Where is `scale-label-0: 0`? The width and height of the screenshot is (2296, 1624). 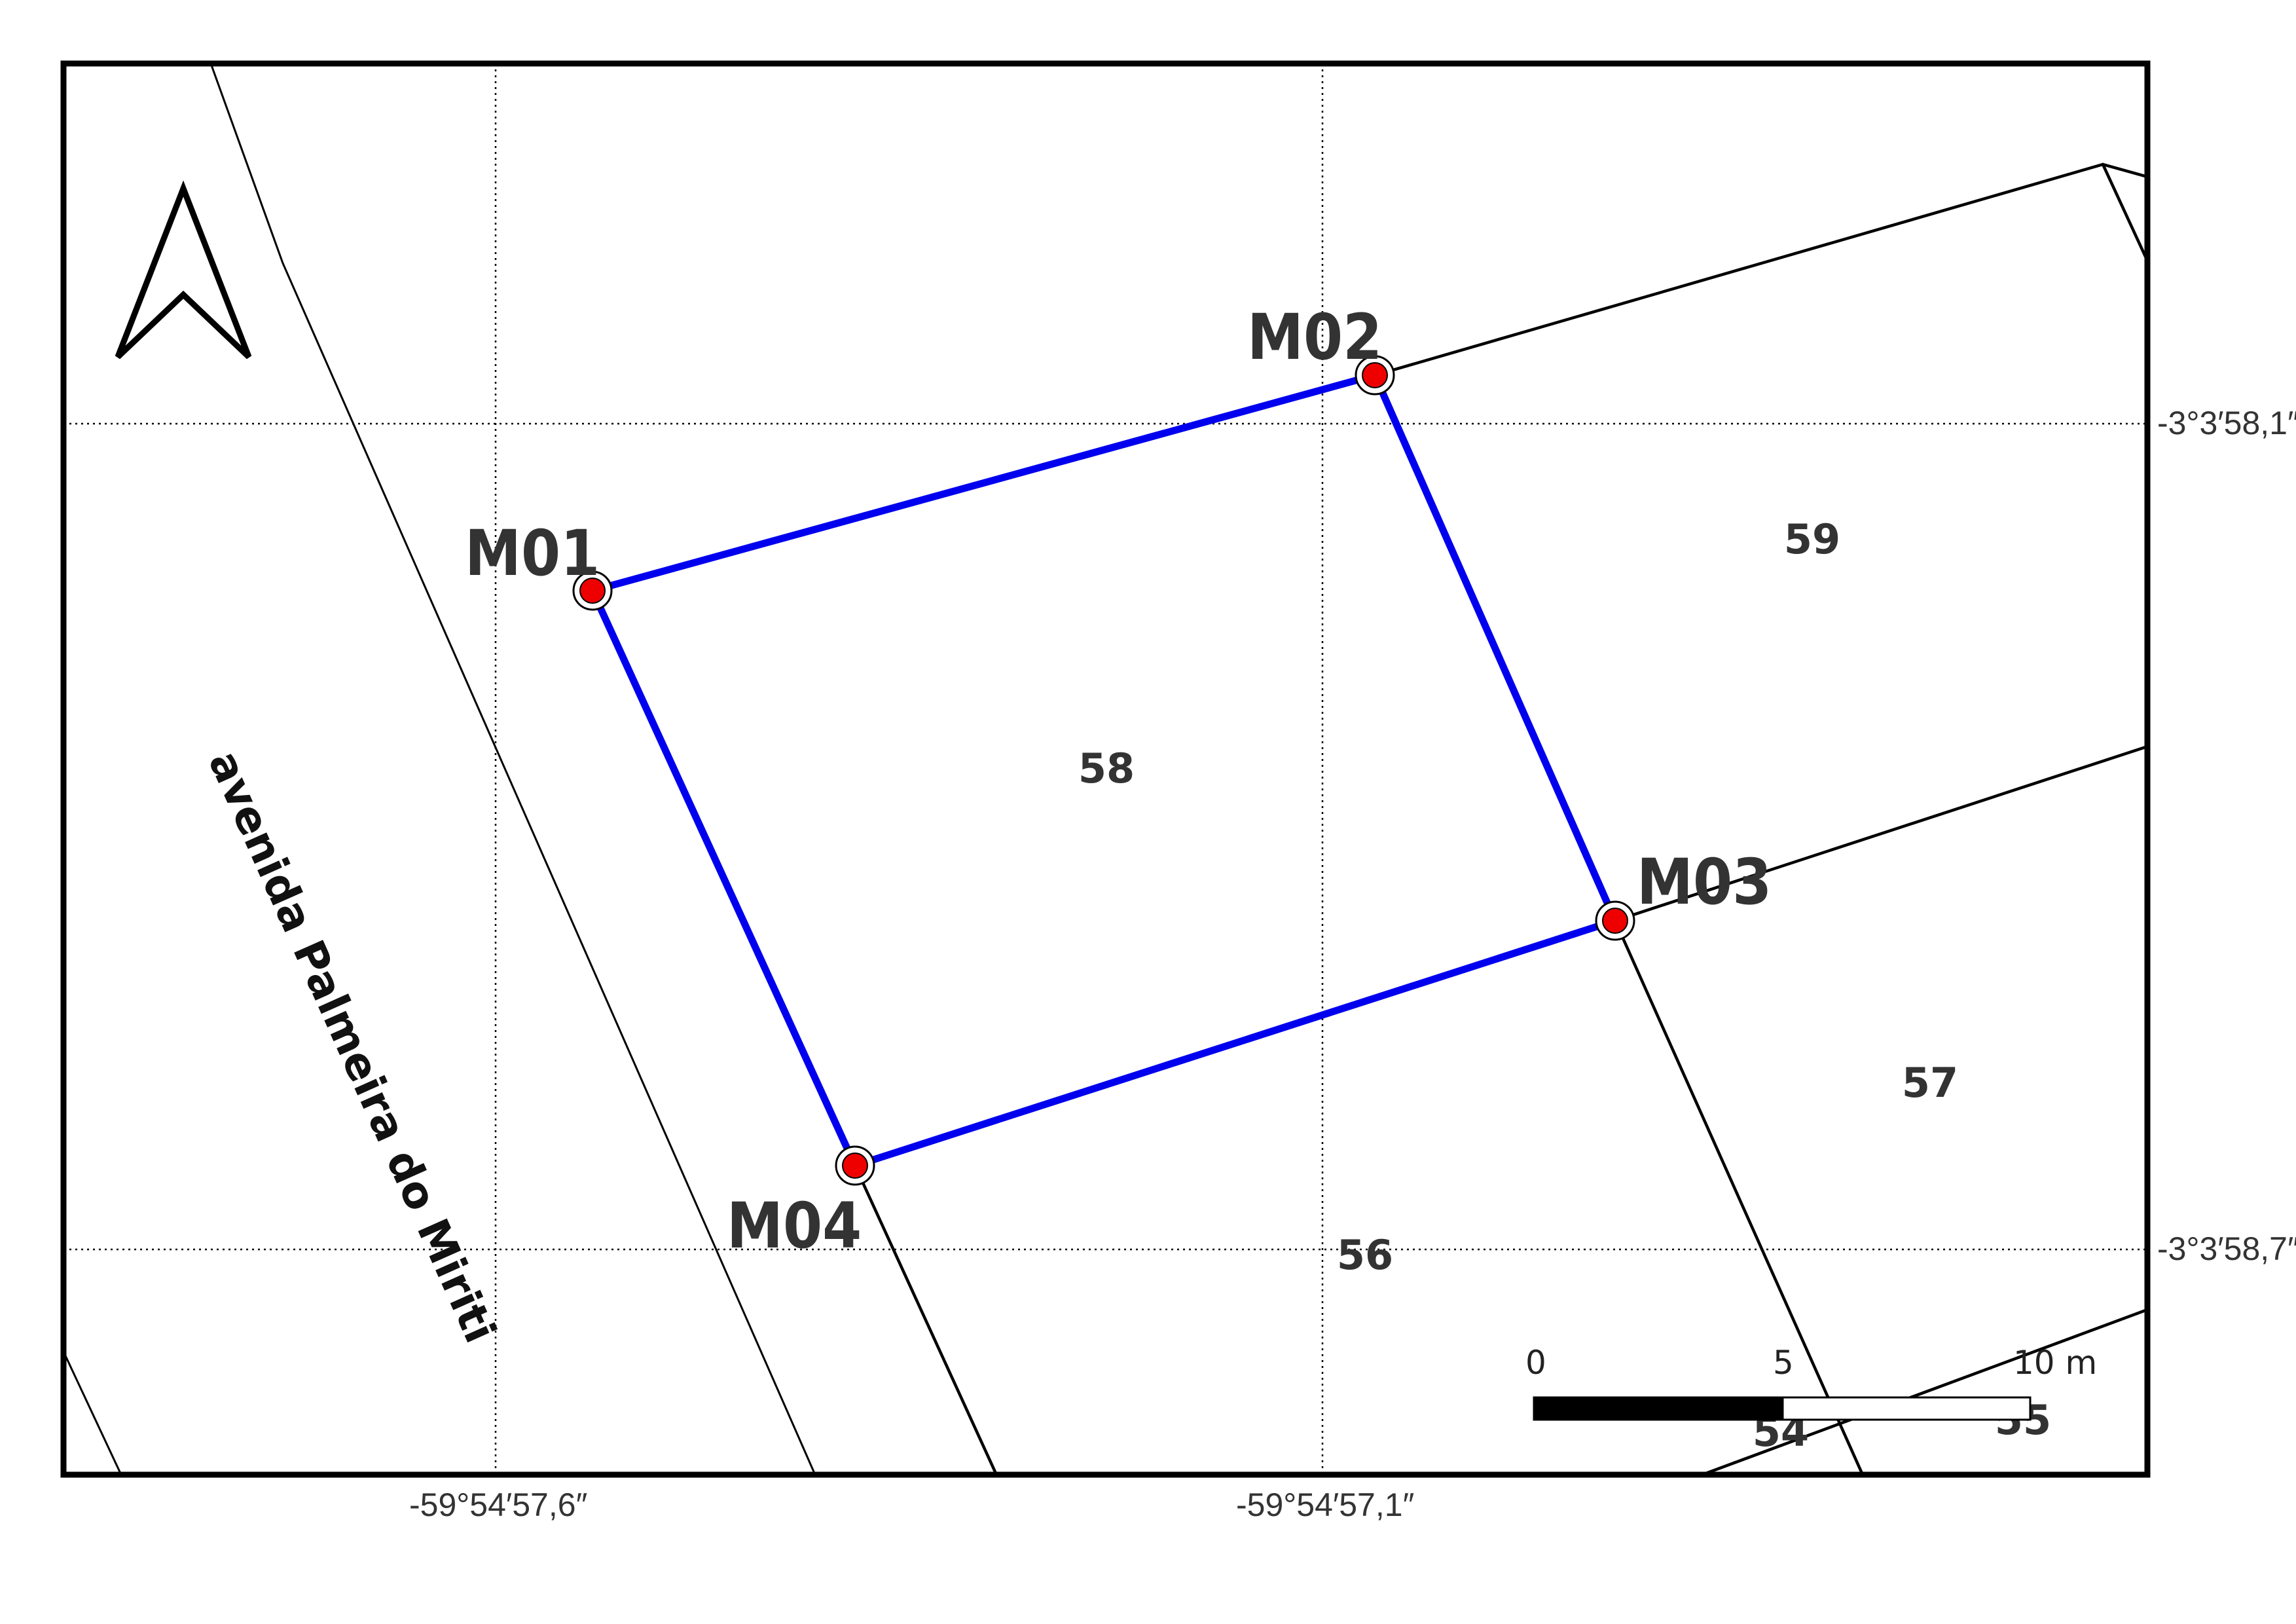 scale-label-0: 0 is located at coordinates (1535, 1363).